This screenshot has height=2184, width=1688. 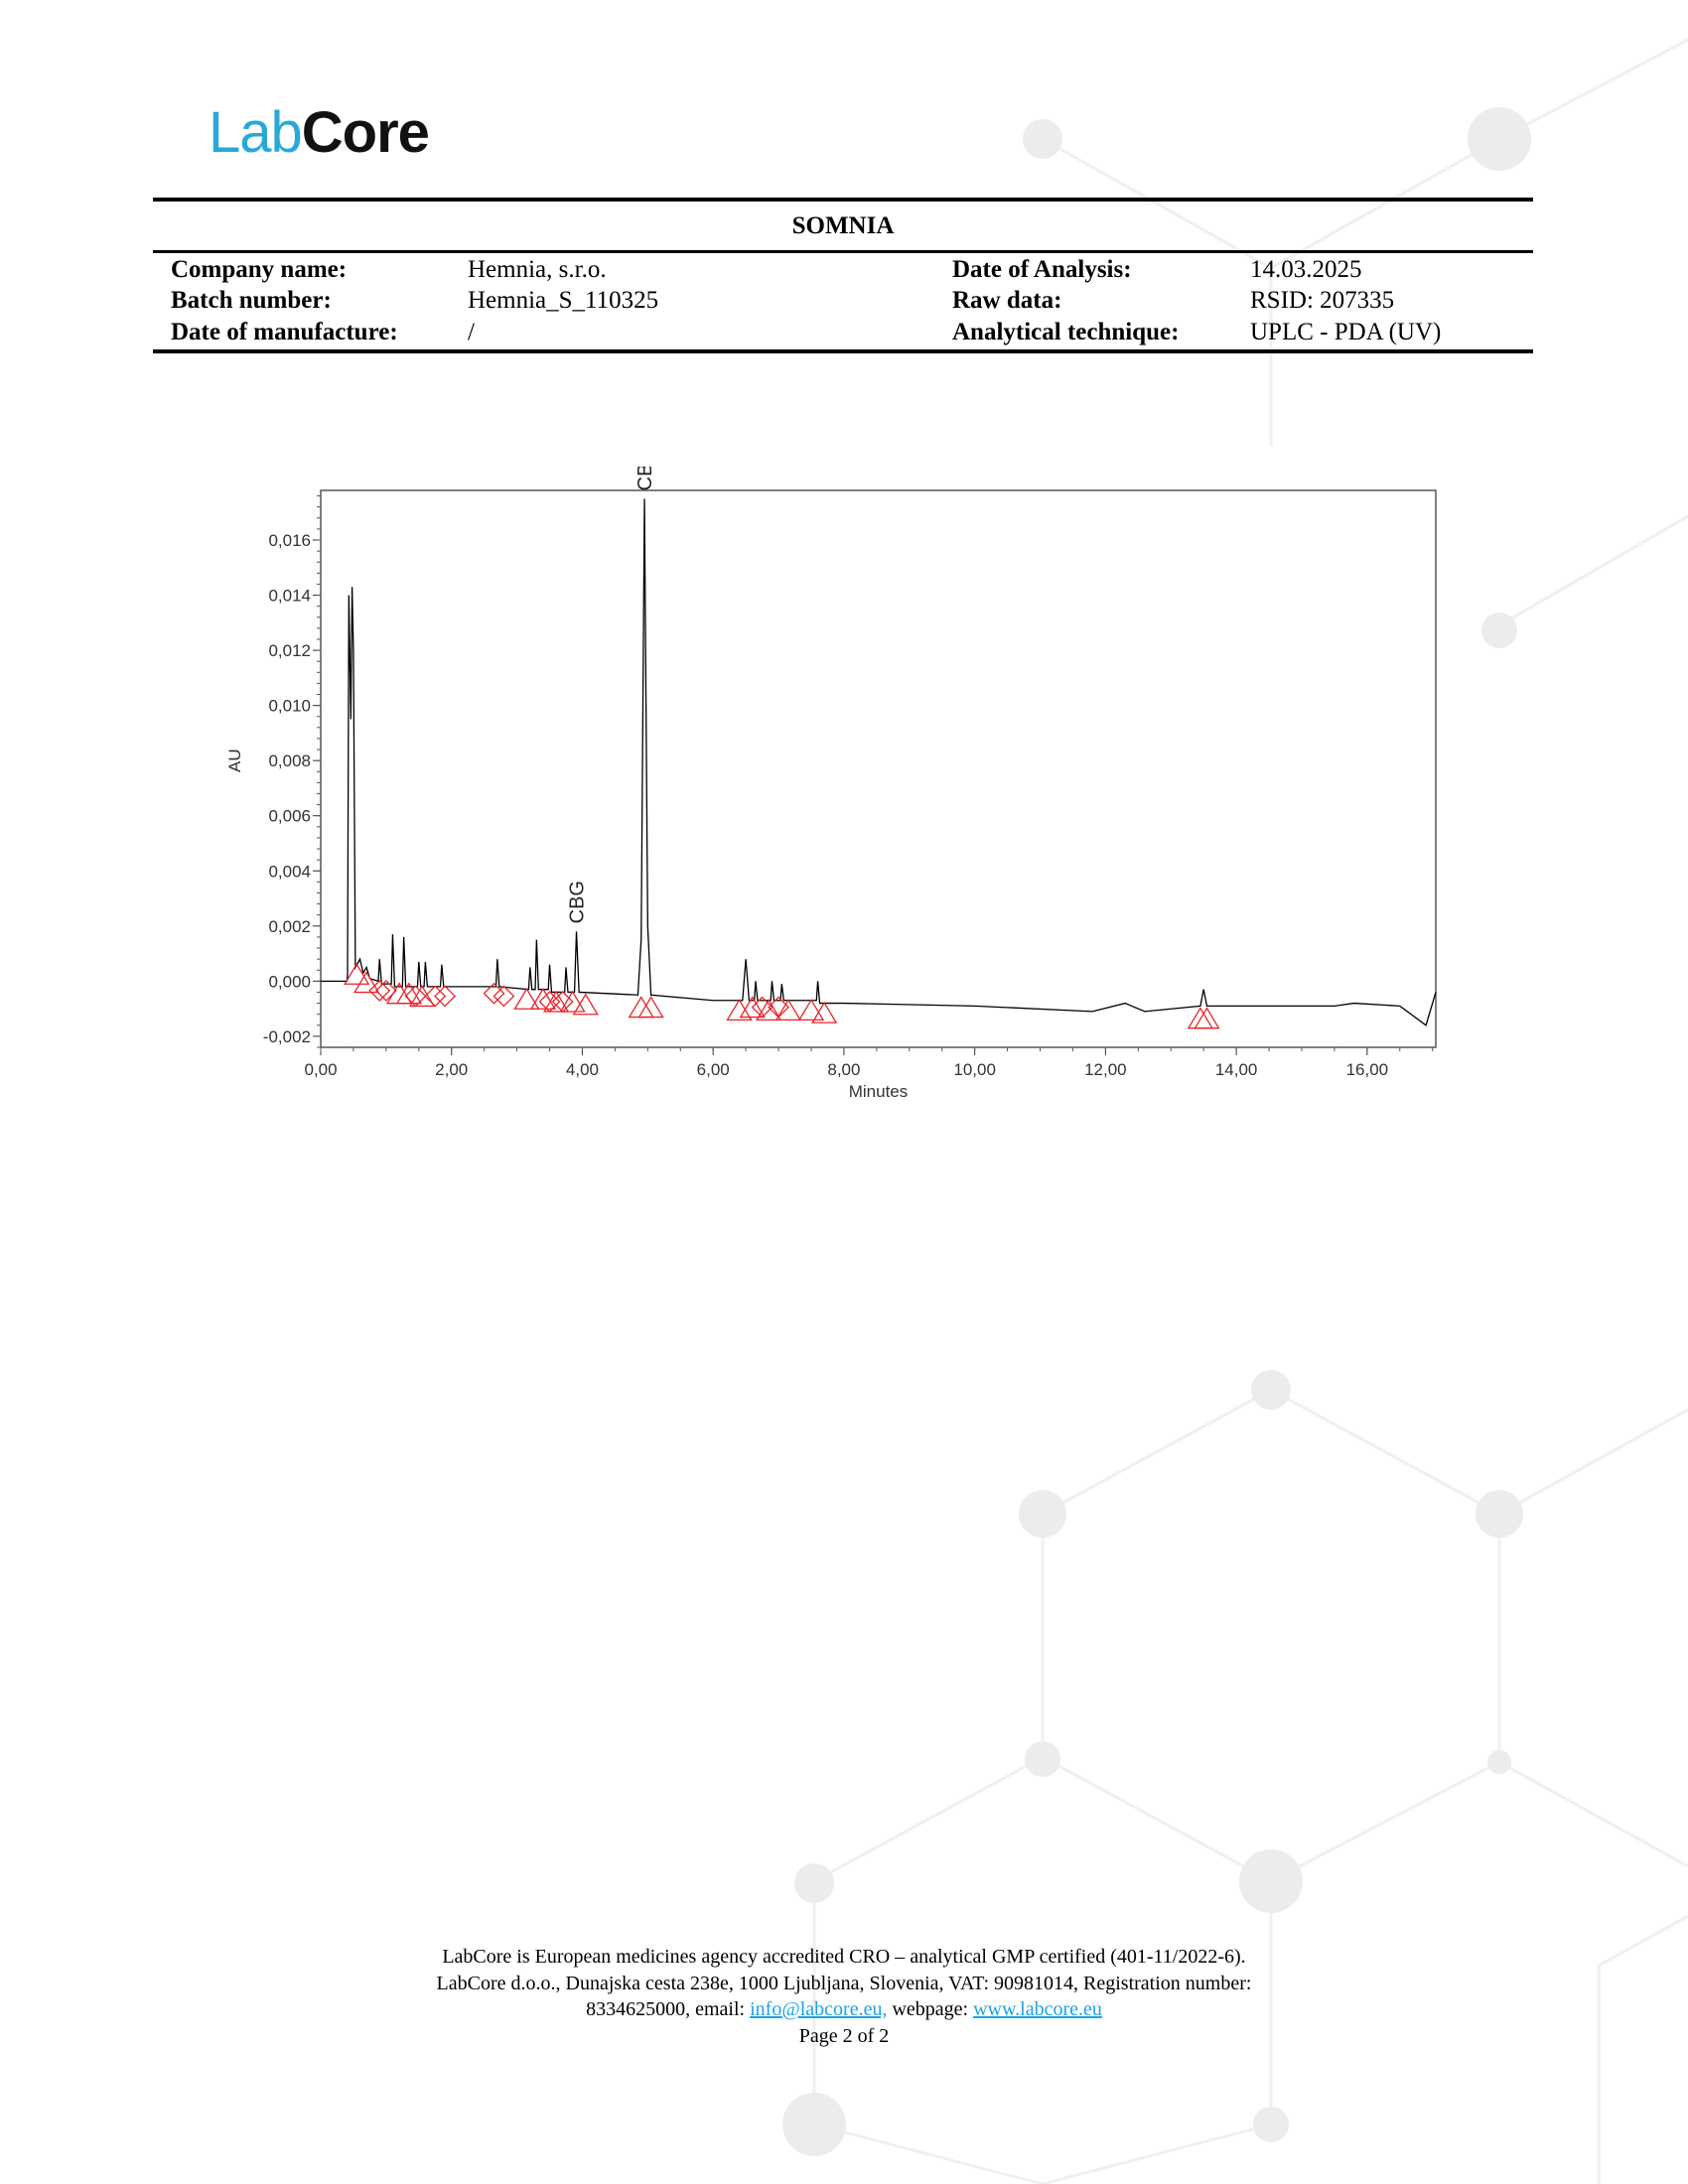 What do you see at coordinates (843, 1069) in the screenshot?
I see `x-tick-label: 8,00` at bounding box center [843, 1069].